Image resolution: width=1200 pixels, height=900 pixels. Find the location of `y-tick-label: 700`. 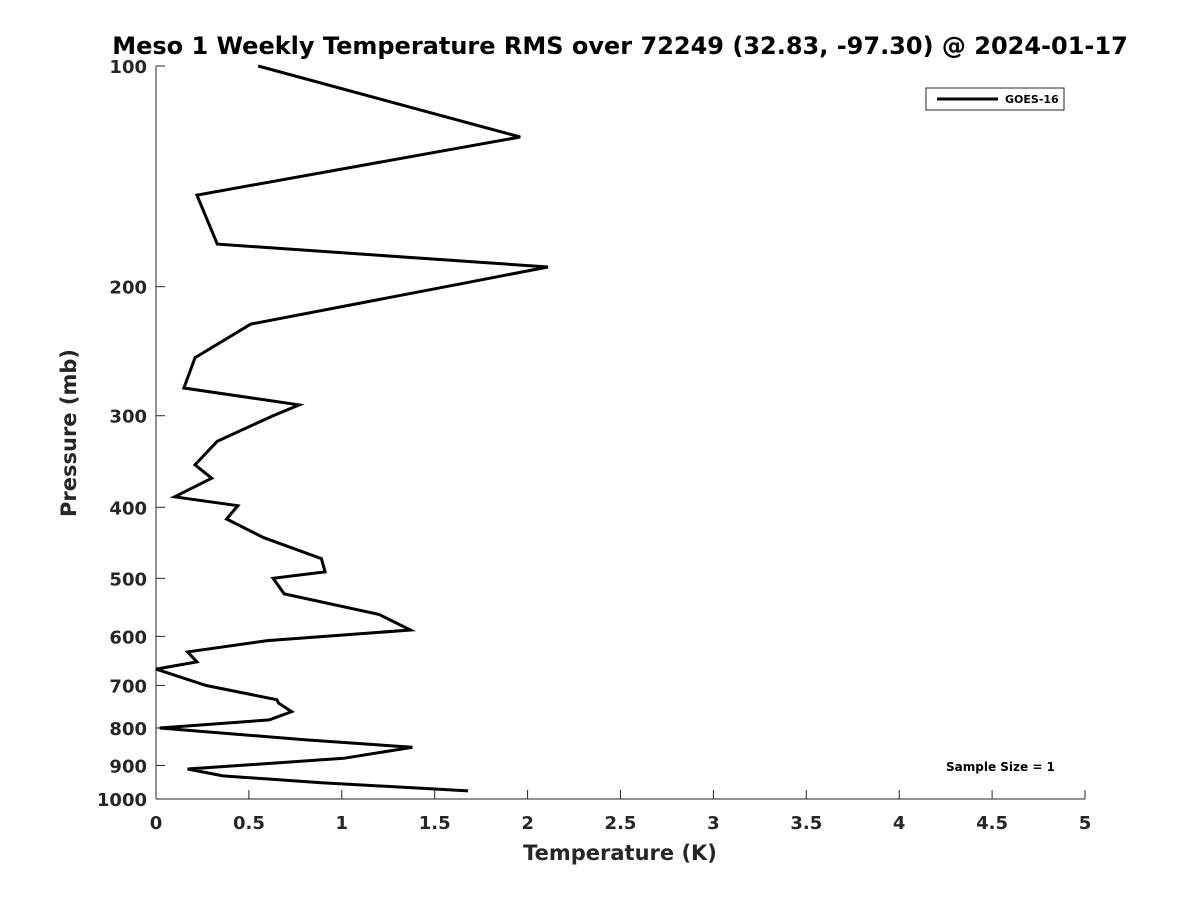

y-tick-label: 700 is located at coordinates (128, 686).